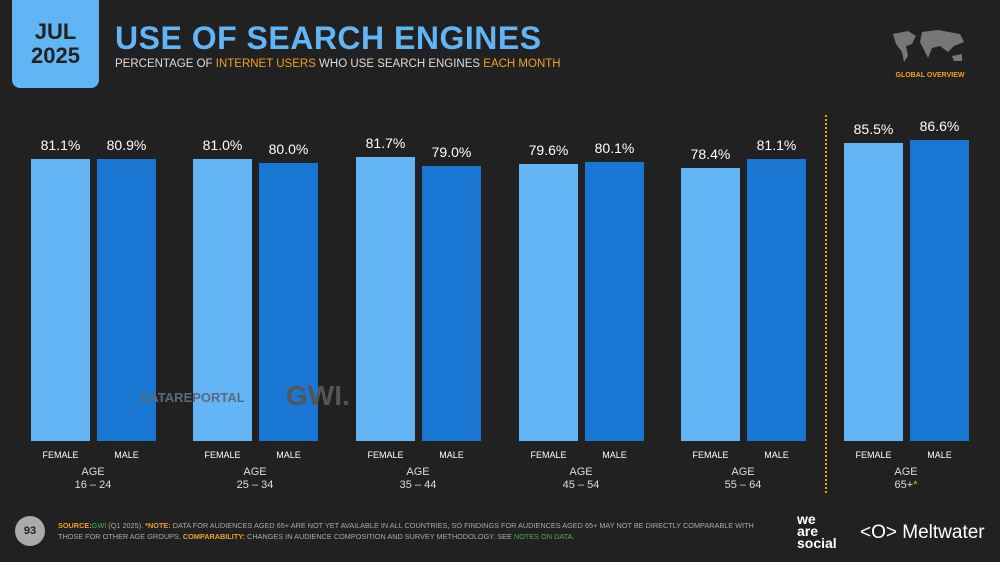 The width and height of the screenshot is (1000, 562). What do you see at coordinates (214, 536) in the screenshot?
I see `comparability-label: COMPARABILITY:` at bounding box center [214, 536].